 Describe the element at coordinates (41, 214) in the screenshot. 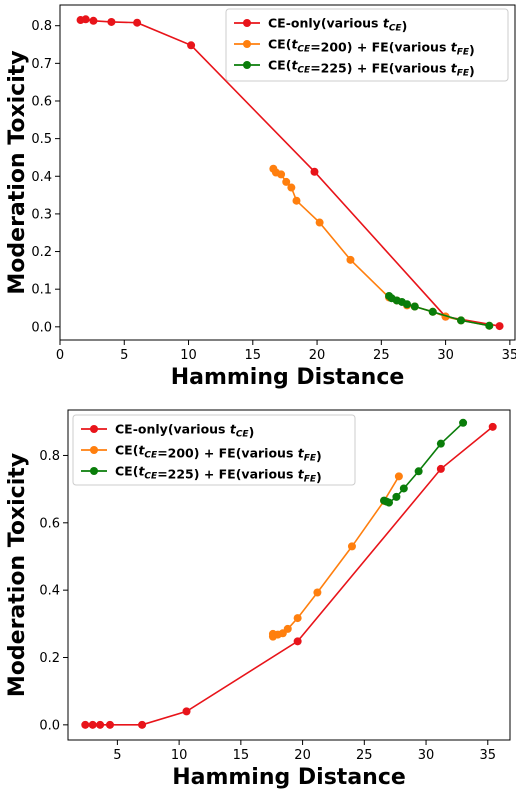

I see `y-tick-label: 0.3` at that location.